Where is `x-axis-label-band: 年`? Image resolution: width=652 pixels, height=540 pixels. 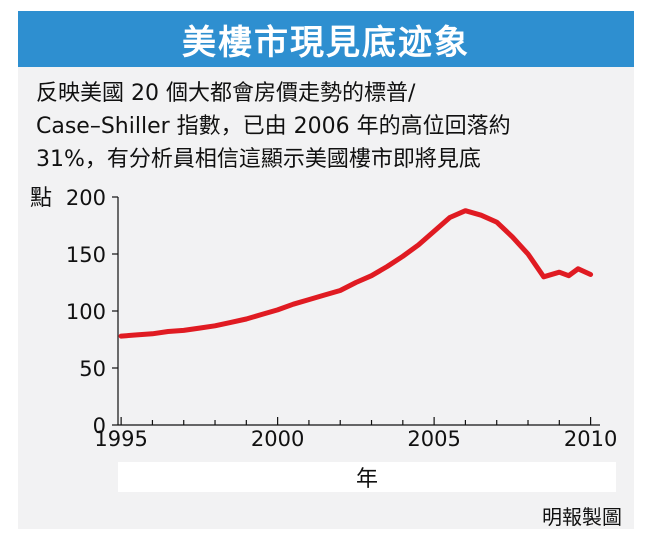 x-axis-label-band: 年 is located at coordinates (367, 477).